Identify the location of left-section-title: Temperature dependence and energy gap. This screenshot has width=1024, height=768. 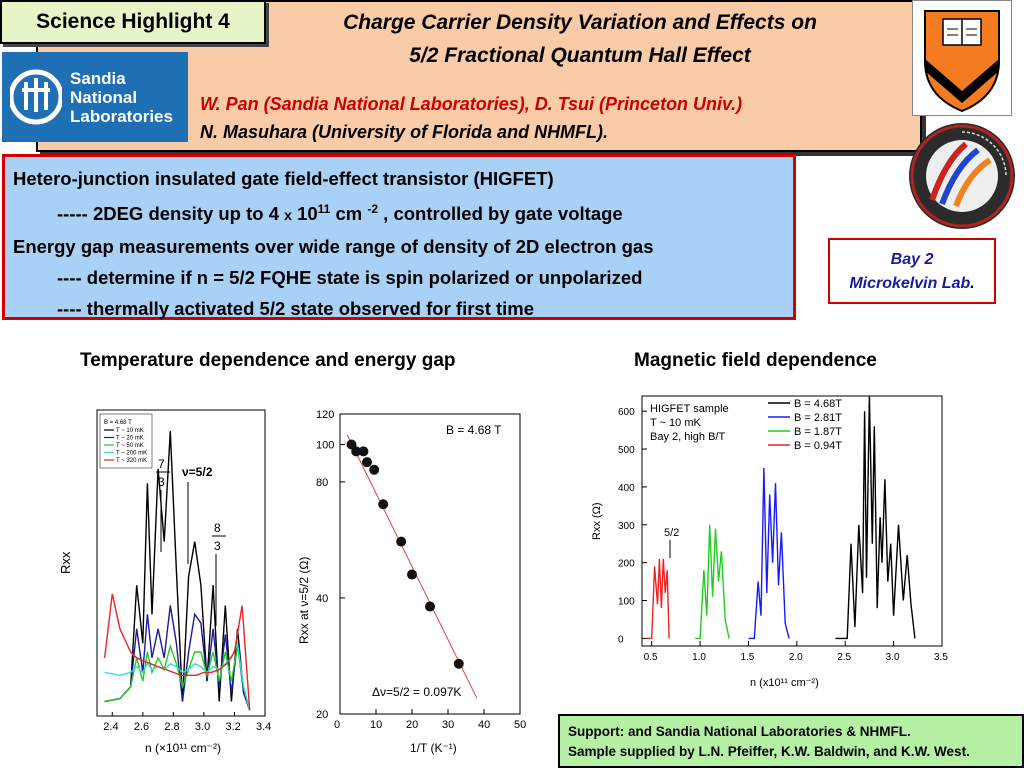
(268, 360).